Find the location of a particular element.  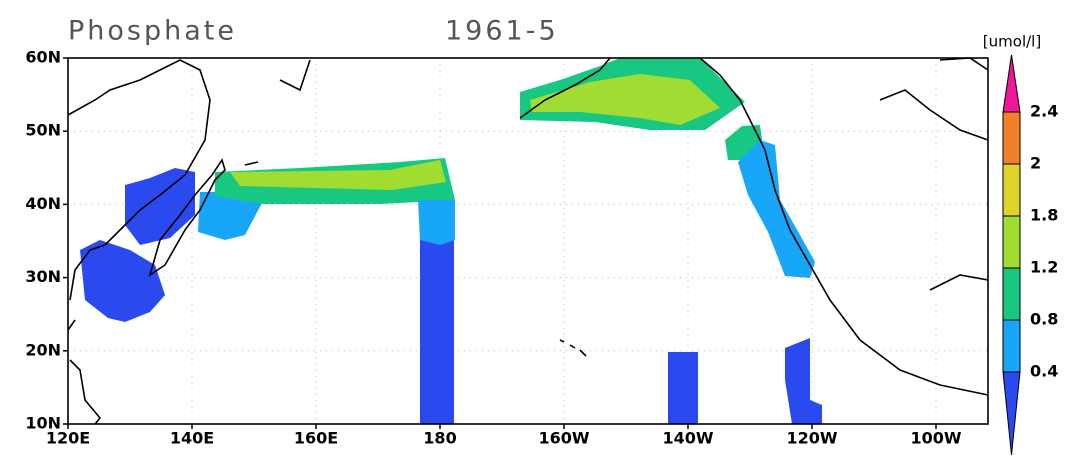

lon-label: 100W is located at coordinates (935, 438).